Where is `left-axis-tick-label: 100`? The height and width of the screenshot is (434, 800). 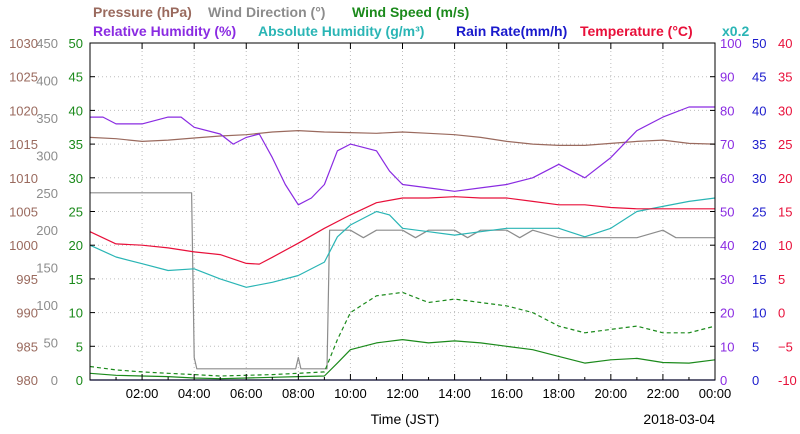 left-axis-tick-label: 100 is located at coordinates (47, 305).